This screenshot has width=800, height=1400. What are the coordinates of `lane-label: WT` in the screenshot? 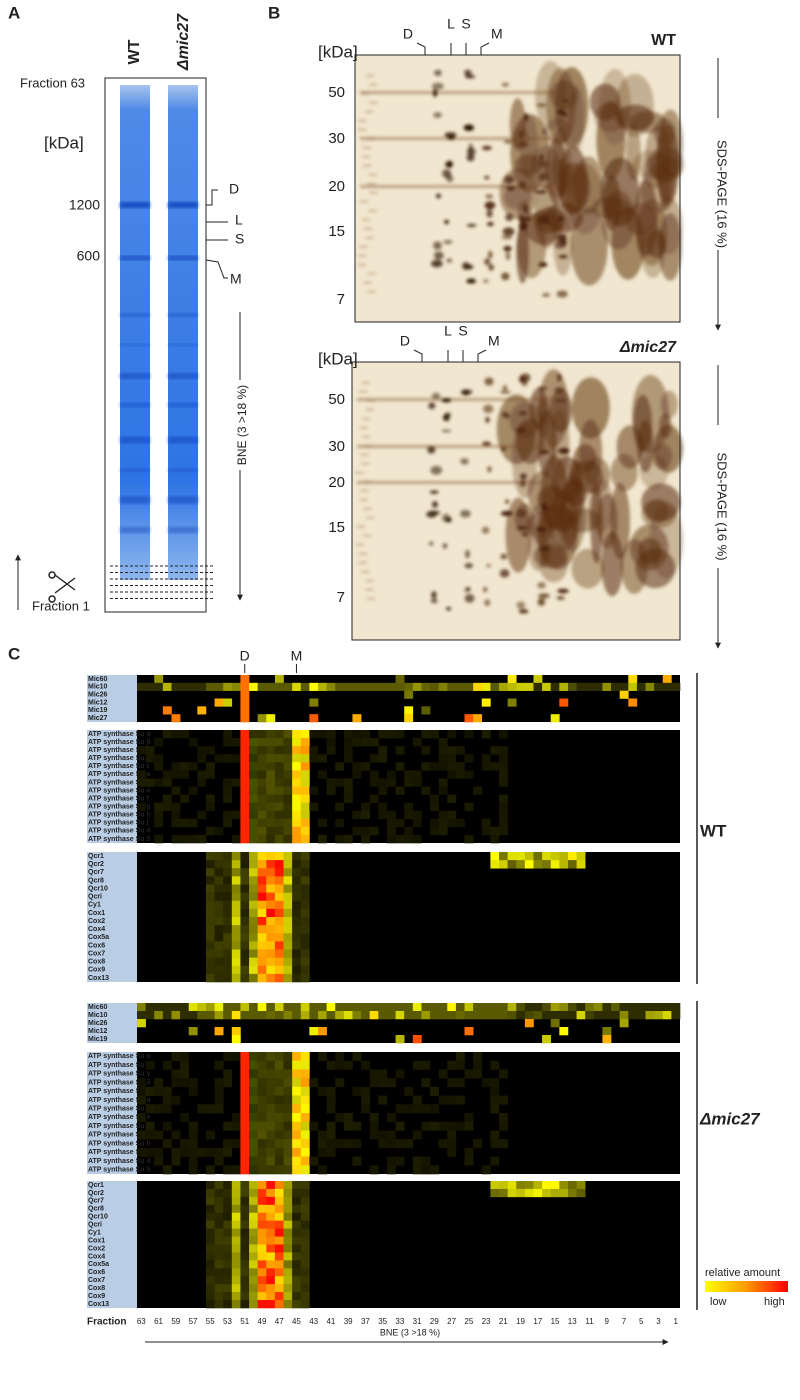 It's located at (134, 51).